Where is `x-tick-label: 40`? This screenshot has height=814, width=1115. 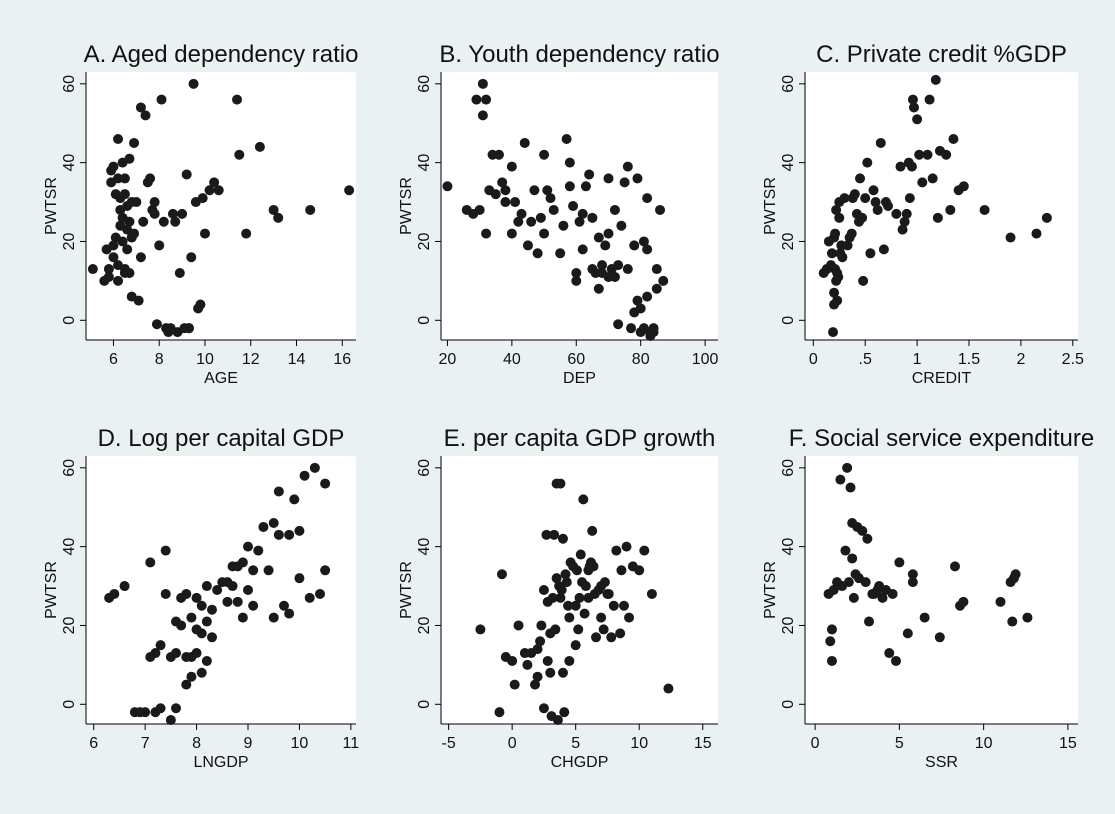 x-tick-label: 40 is located at coordinates (512, 359).